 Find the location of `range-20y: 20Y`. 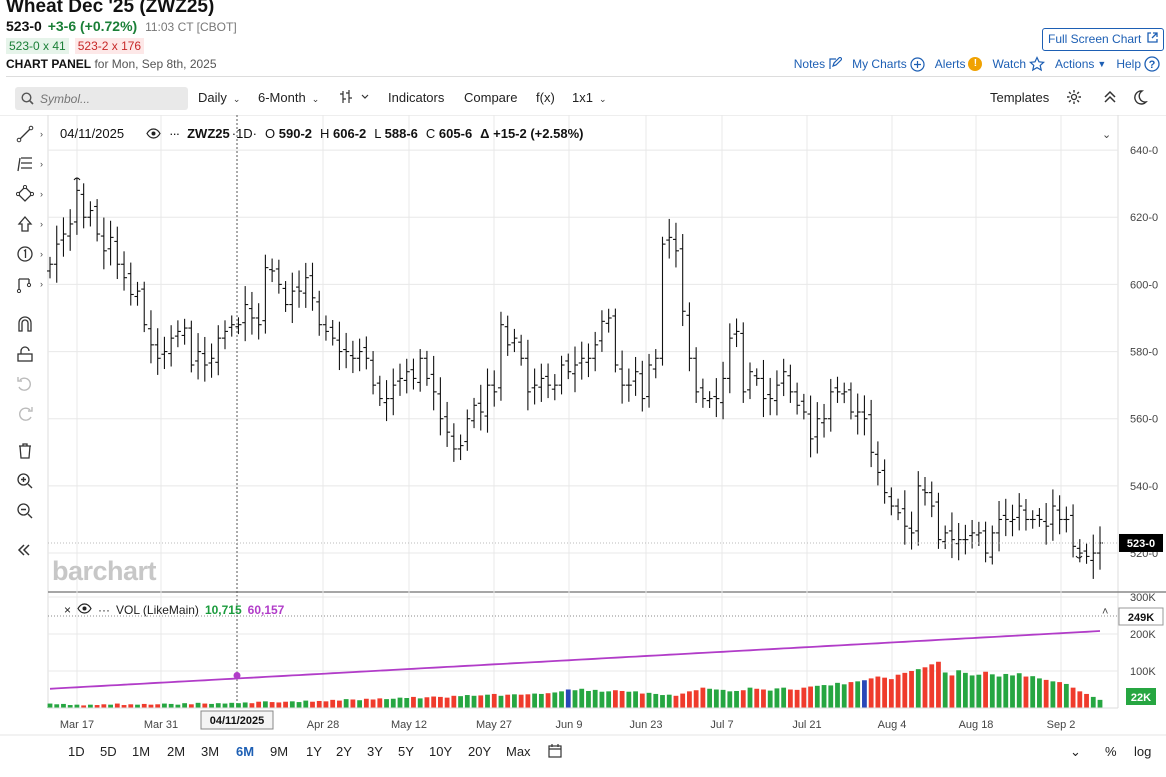

range-20y: 20Y is located at coordinates (480, 751).